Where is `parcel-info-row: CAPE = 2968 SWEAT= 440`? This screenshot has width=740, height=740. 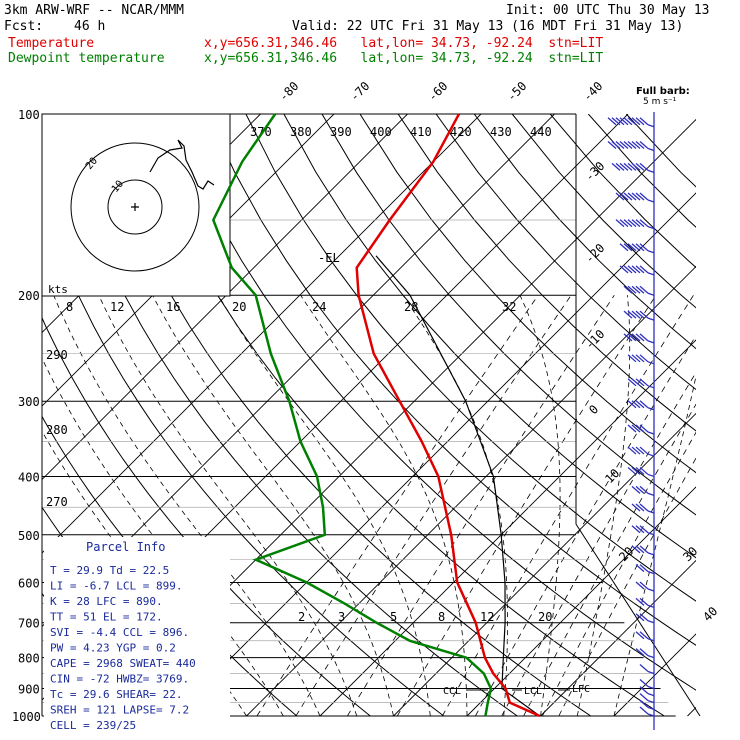
parcel-info-row: CAPE = 2968 SWEAT= 440 is located at coordinates (123, 663).